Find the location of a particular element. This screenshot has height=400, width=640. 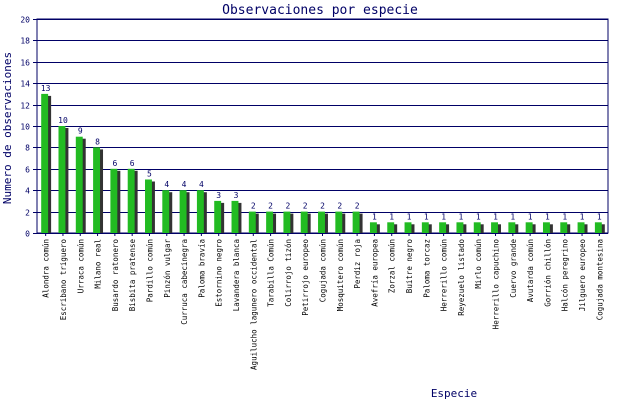

x-tick-label: Pinzón vulgar is located at coordinates (167, 268).